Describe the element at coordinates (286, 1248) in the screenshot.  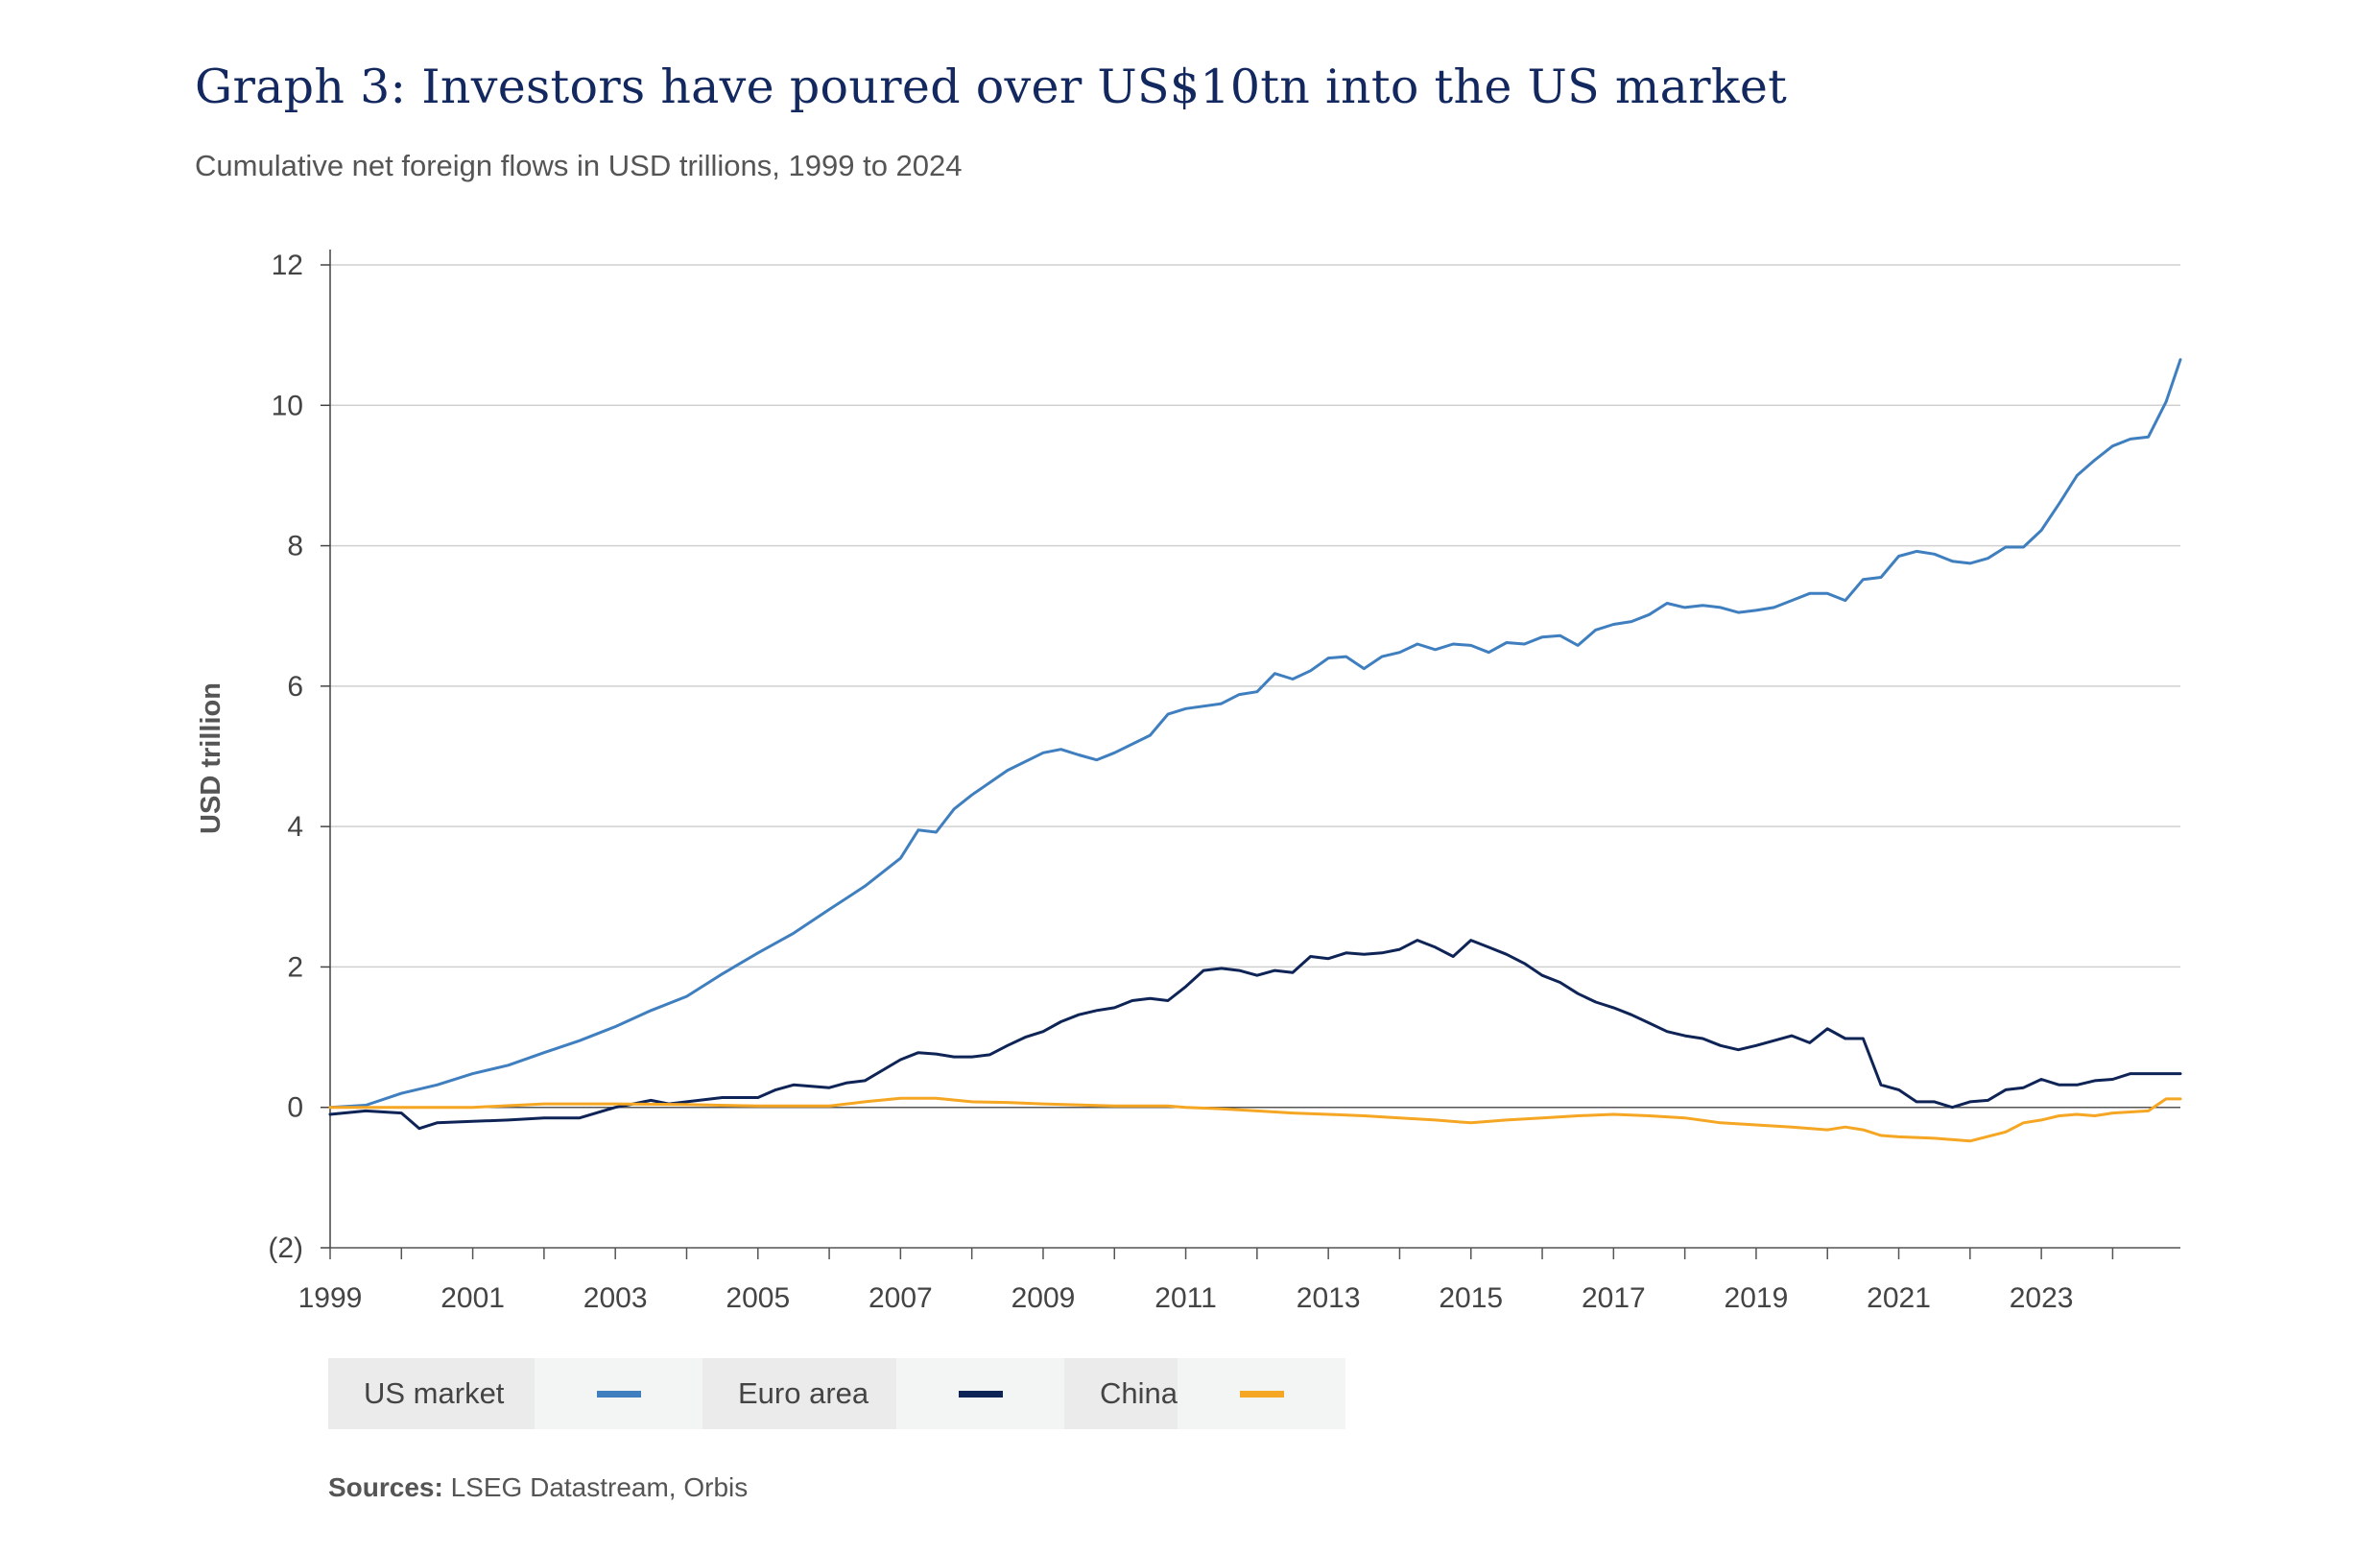
I see `y-tick-label: (2)` at that location.